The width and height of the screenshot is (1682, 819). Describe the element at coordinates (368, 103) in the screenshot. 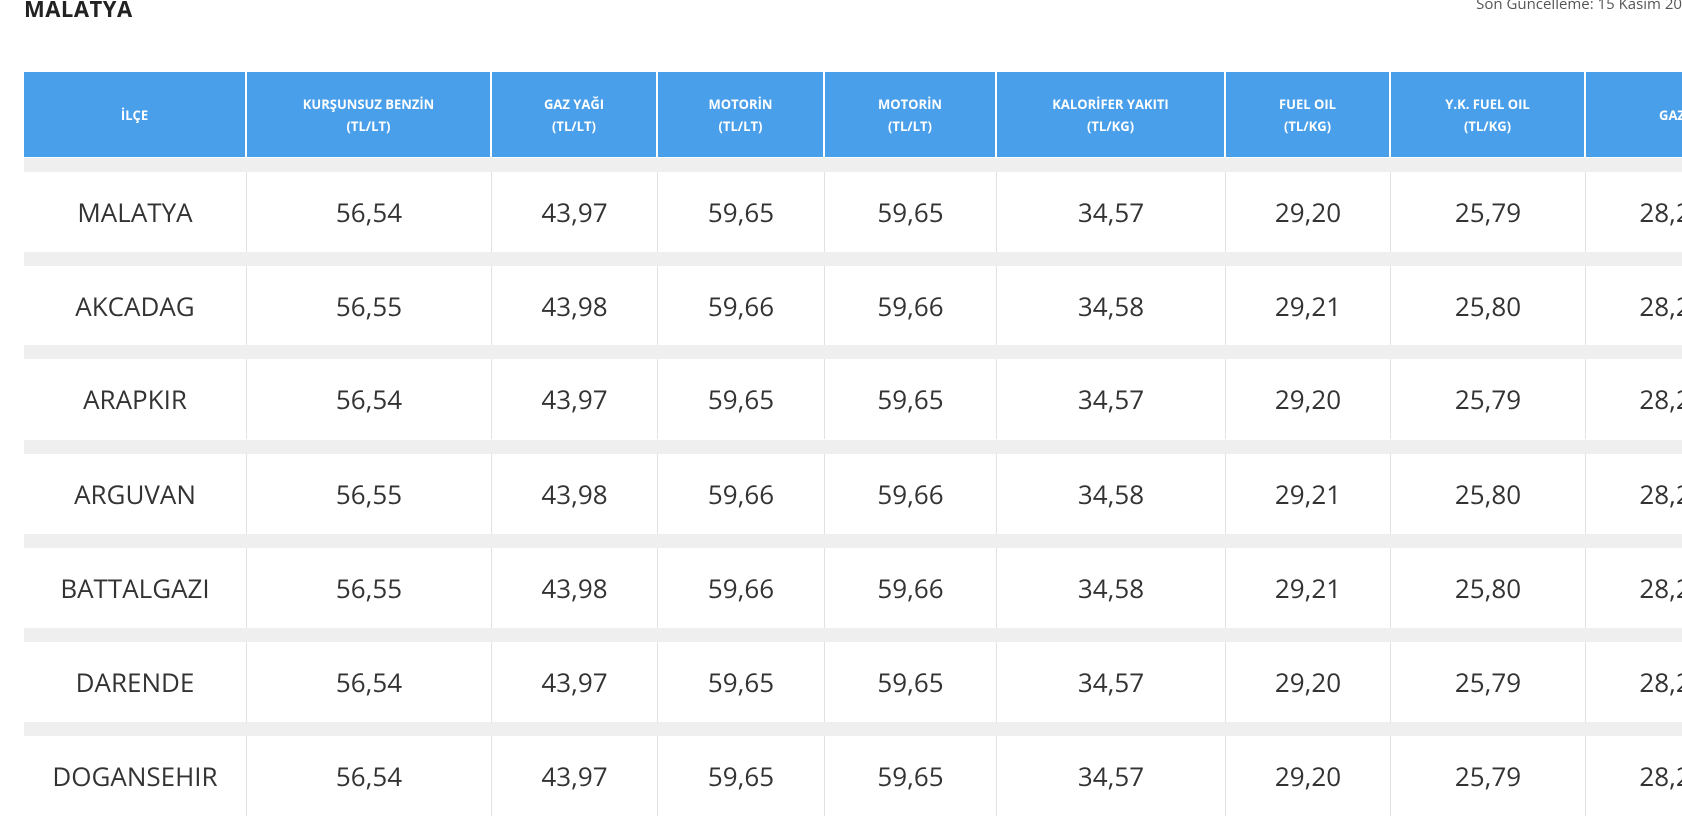

I see `header-label: KURŞUNSUZ BENZİN` at that location.